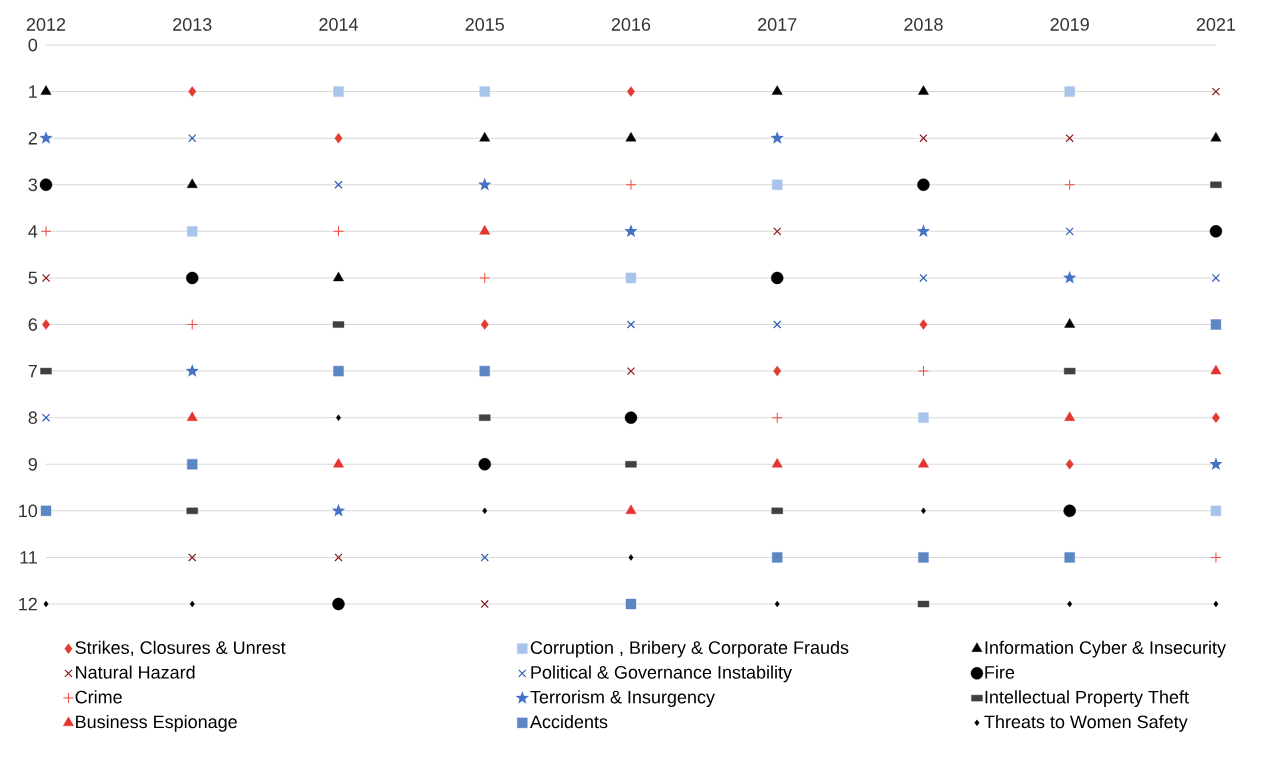 The height and width of the screenshot is (758, 1282). I want to click on x-tick-label: 2012, so click(46, 24).